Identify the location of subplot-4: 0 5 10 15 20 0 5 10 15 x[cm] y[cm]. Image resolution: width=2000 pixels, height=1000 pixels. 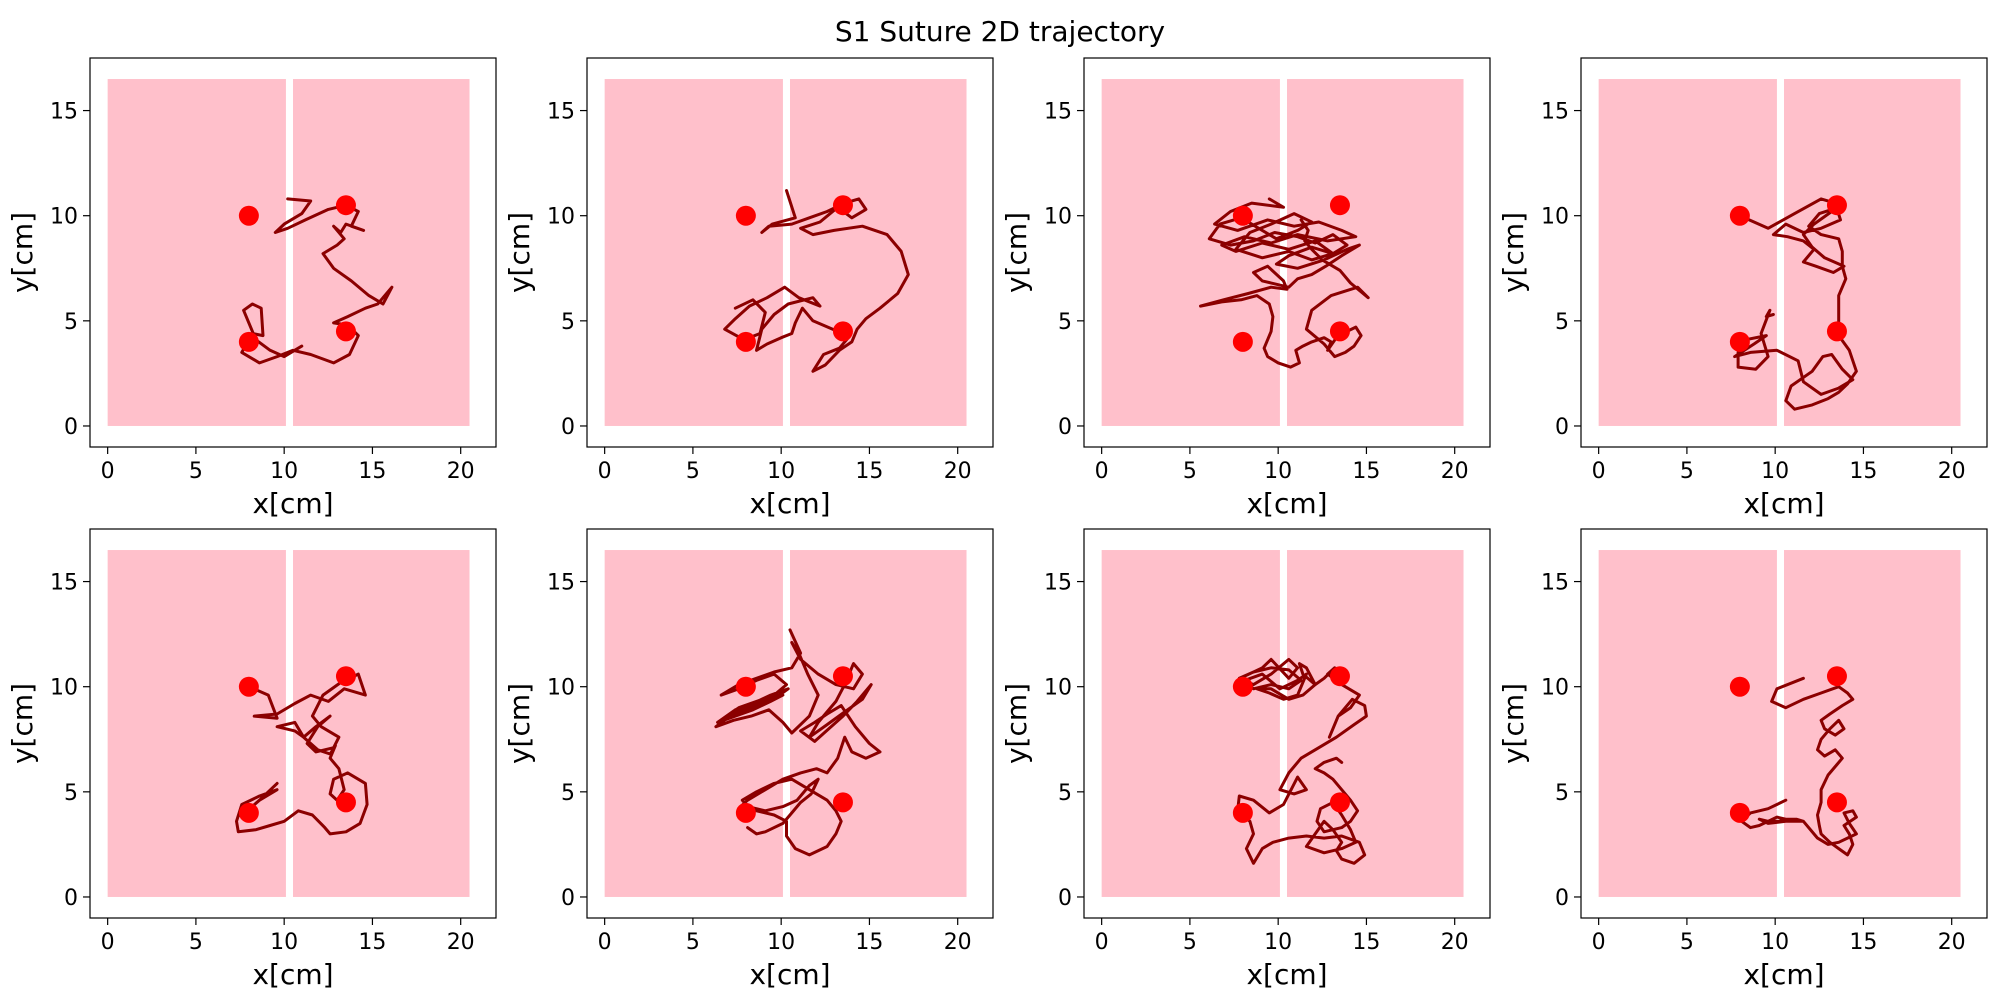
(1742, 288).